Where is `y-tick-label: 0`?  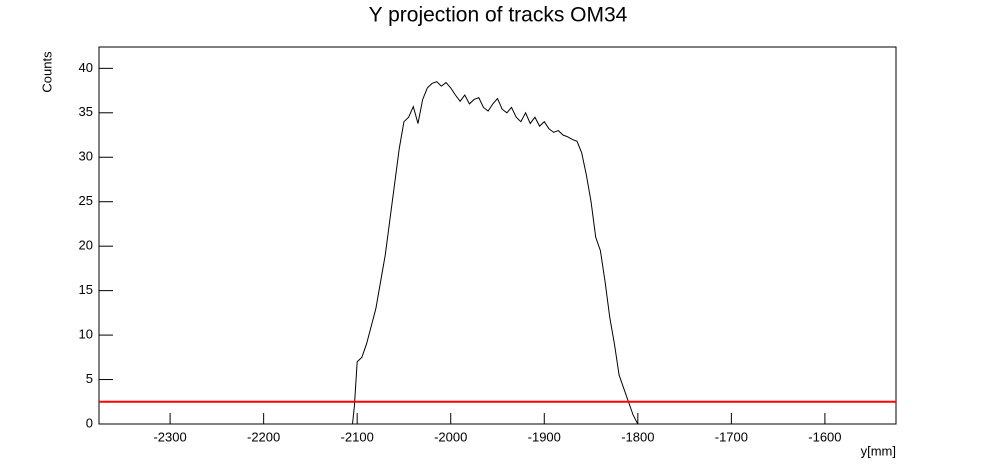
y-tick-label: 0 is located at coordinates (89, 422).